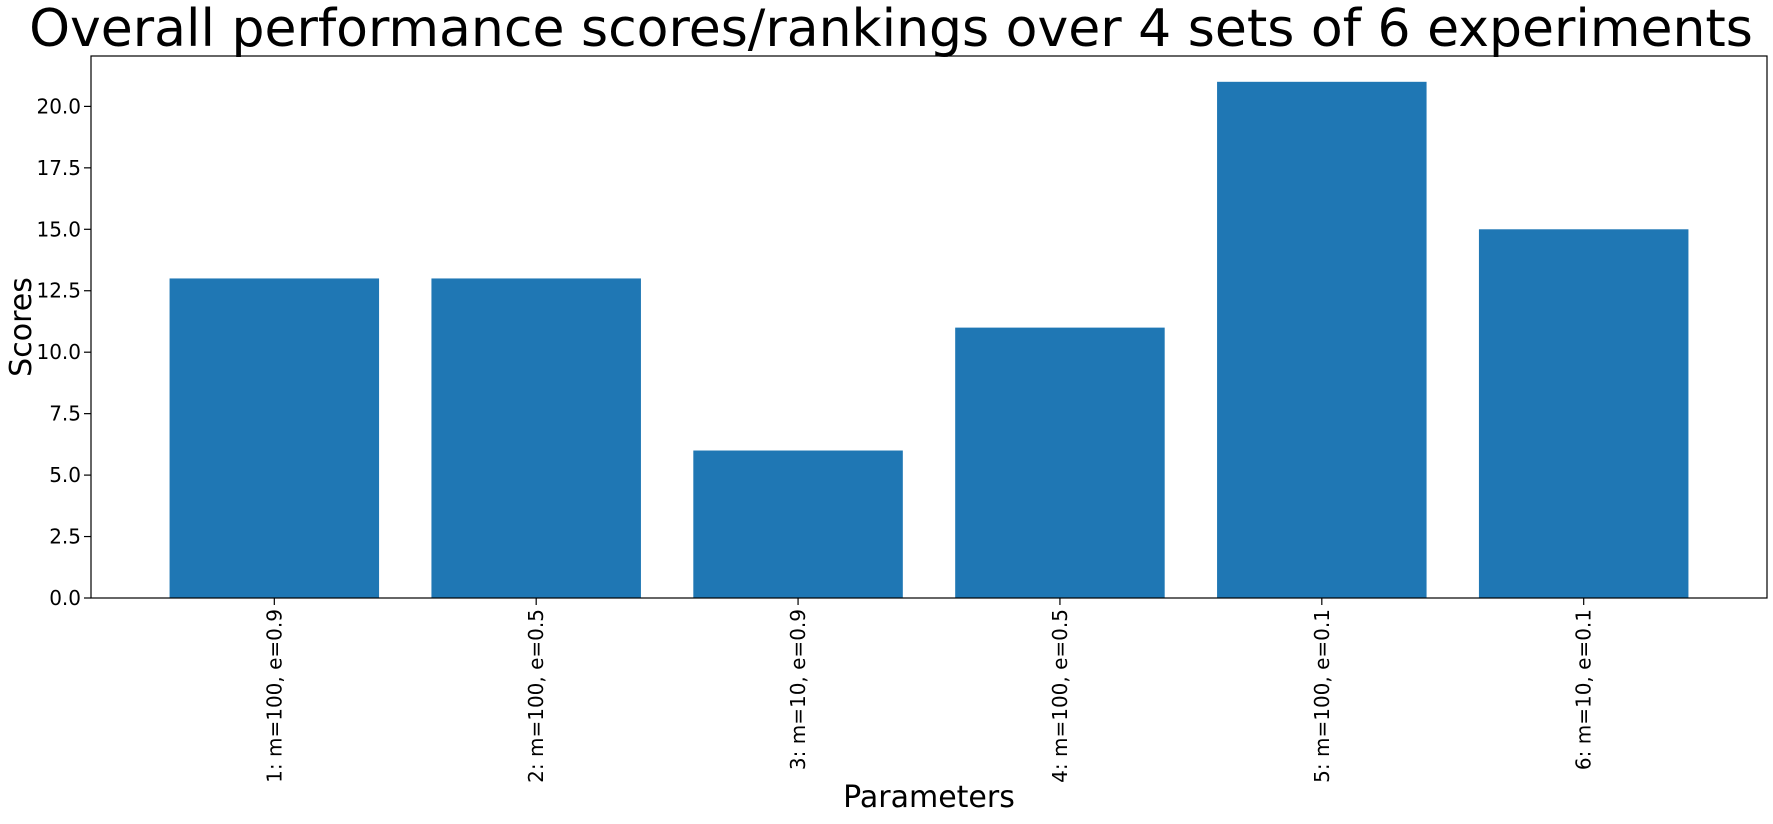 Image resolution: width=1773 pixels, height=824 pixels. What do you see at coordinates (1584, 689) in the screenshot?
I see `x-tick-label: 6: m=10, e=0.1` at bounding box center [1584, 689].